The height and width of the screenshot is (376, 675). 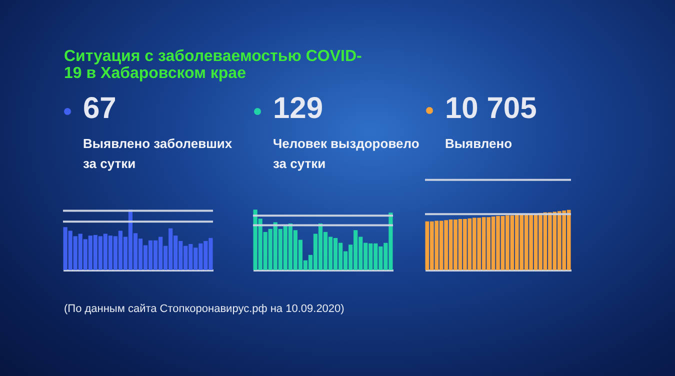 What do you see at coordinates (213, 65) in the screenshot?
I see `text: Ситуация с заболеваемостью COVID-19 в Хабаровском крае` at bounding box center [213, 65].